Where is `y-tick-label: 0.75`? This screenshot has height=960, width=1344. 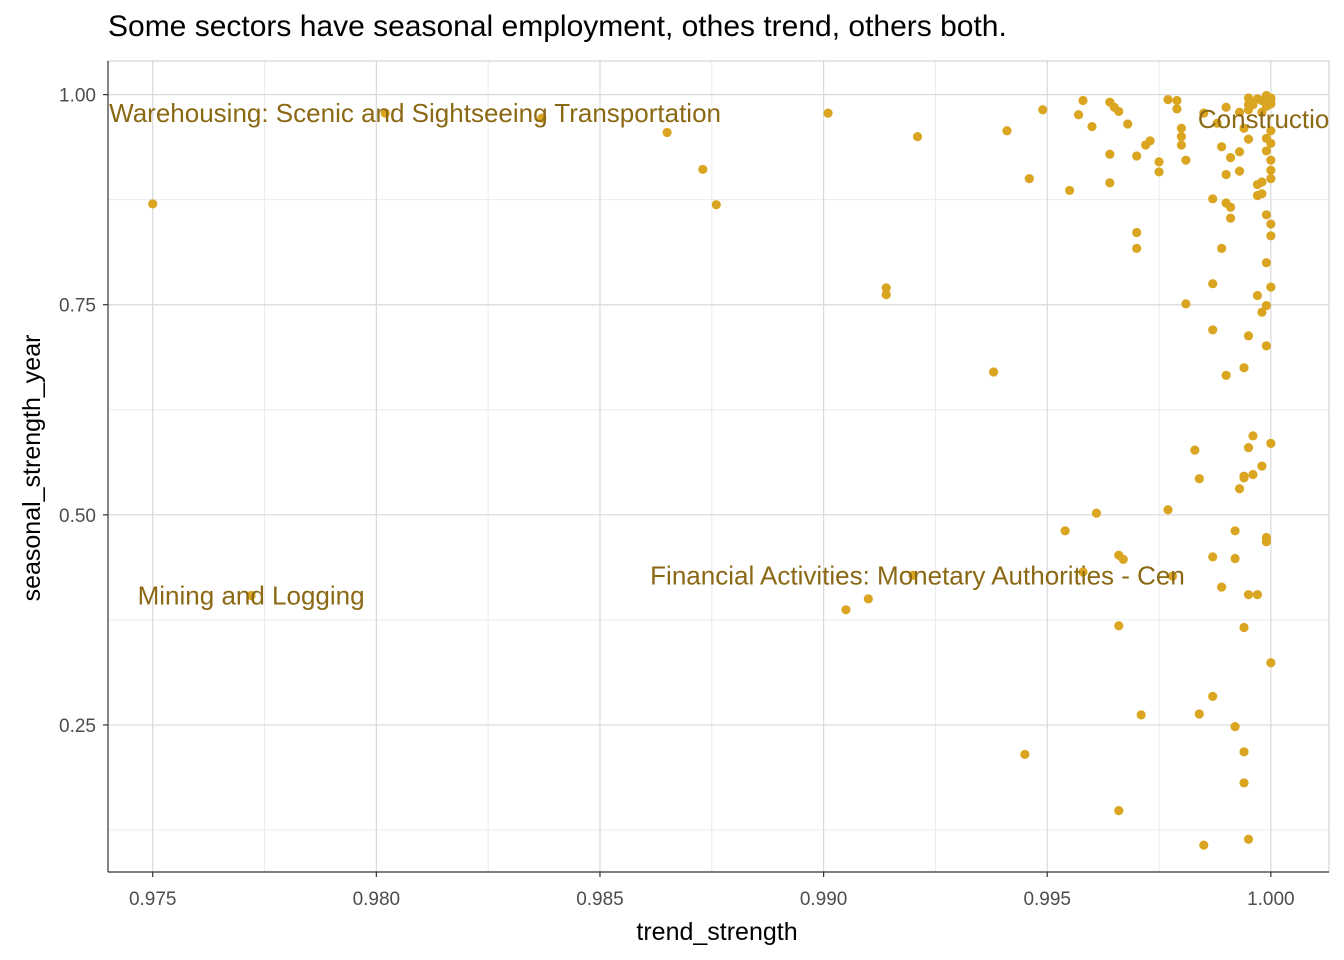 y-tick-label: 0.75 is located at coordinates (77, 306).